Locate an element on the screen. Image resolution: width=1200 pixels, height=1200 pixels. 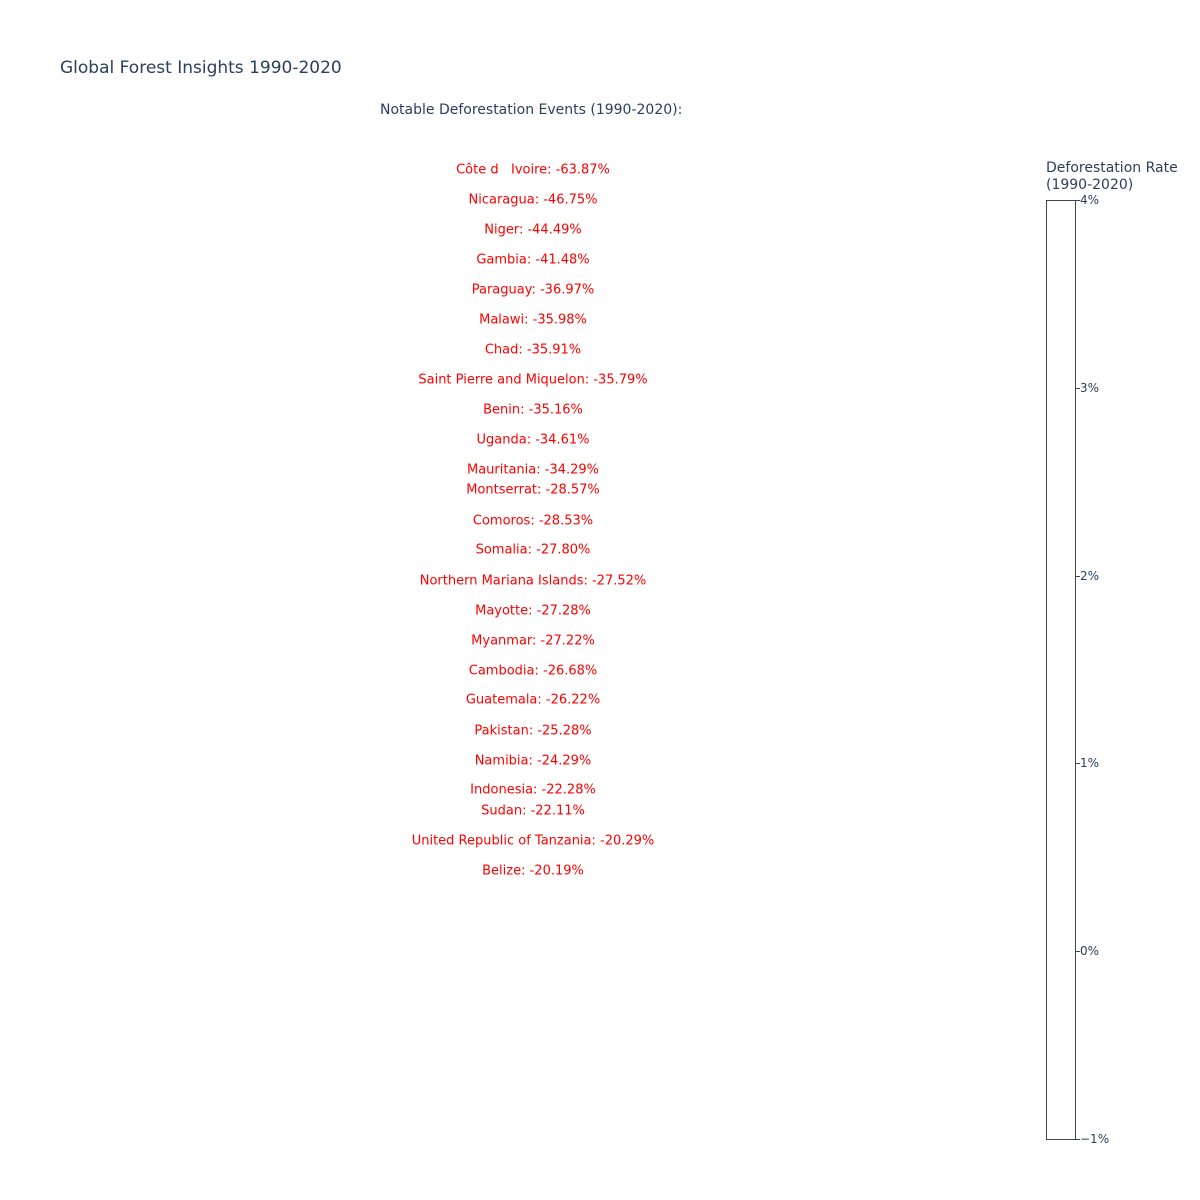
event-label: Northern Mariana Islands: -27.52% is located at coordinates (533, 581).